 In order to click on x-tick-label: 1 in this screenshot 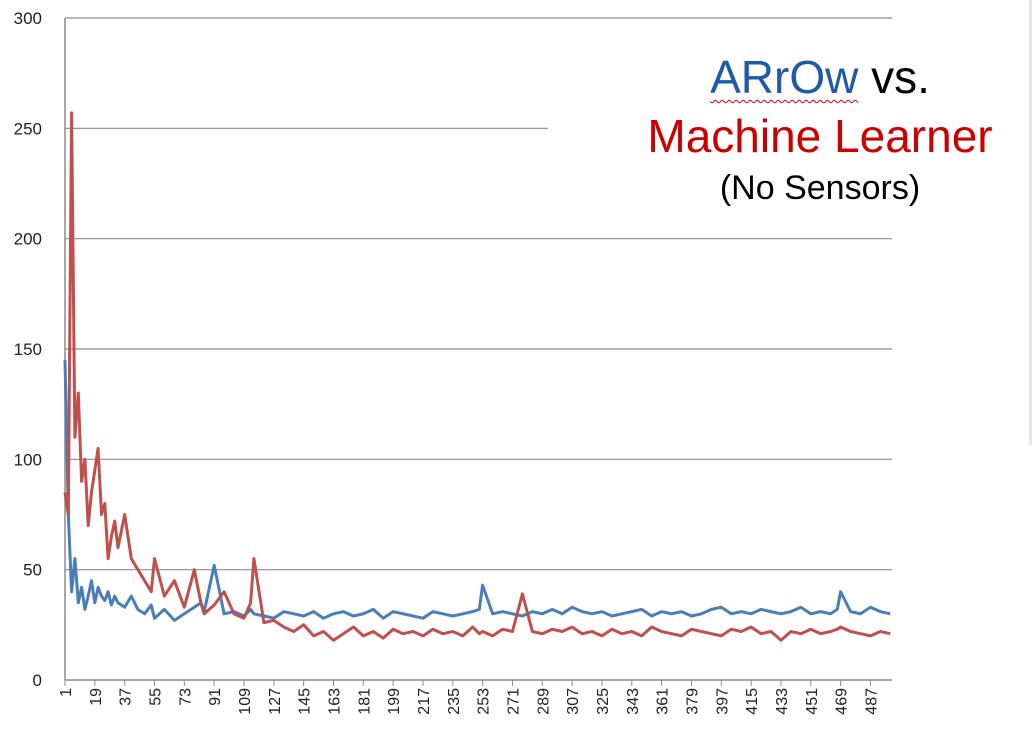, I will do `click(66, 692)`.